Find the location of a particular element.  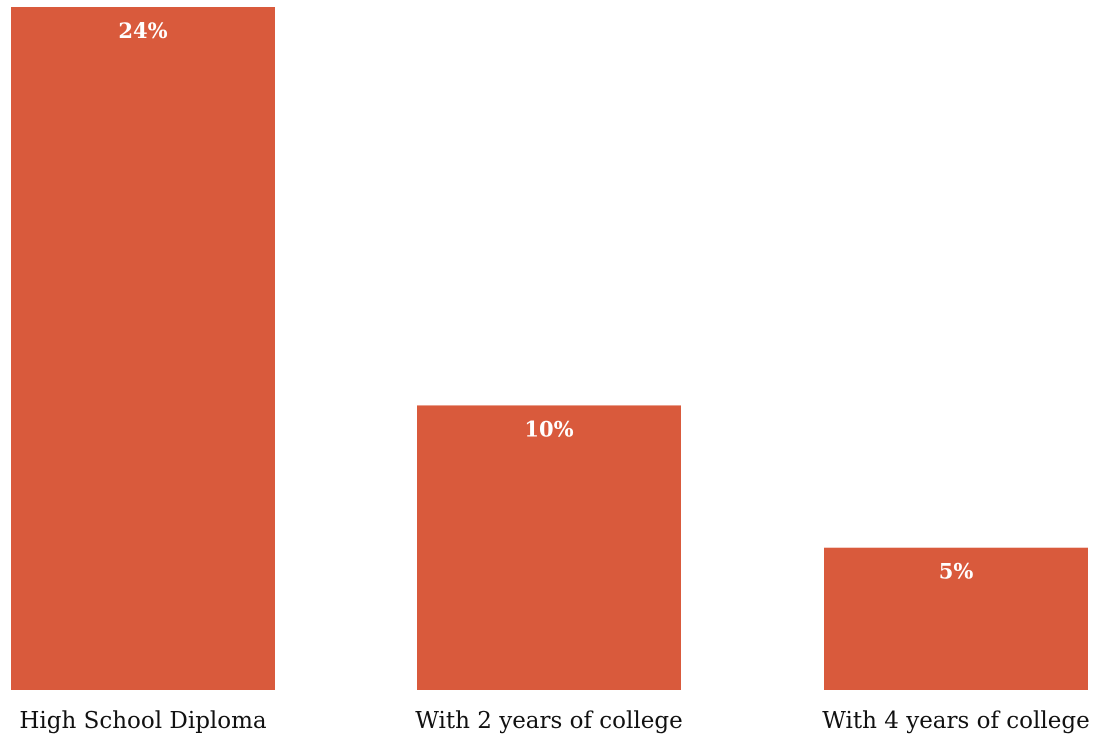

category-label-1: With 2 years of college is located at coordinates (548, 721).